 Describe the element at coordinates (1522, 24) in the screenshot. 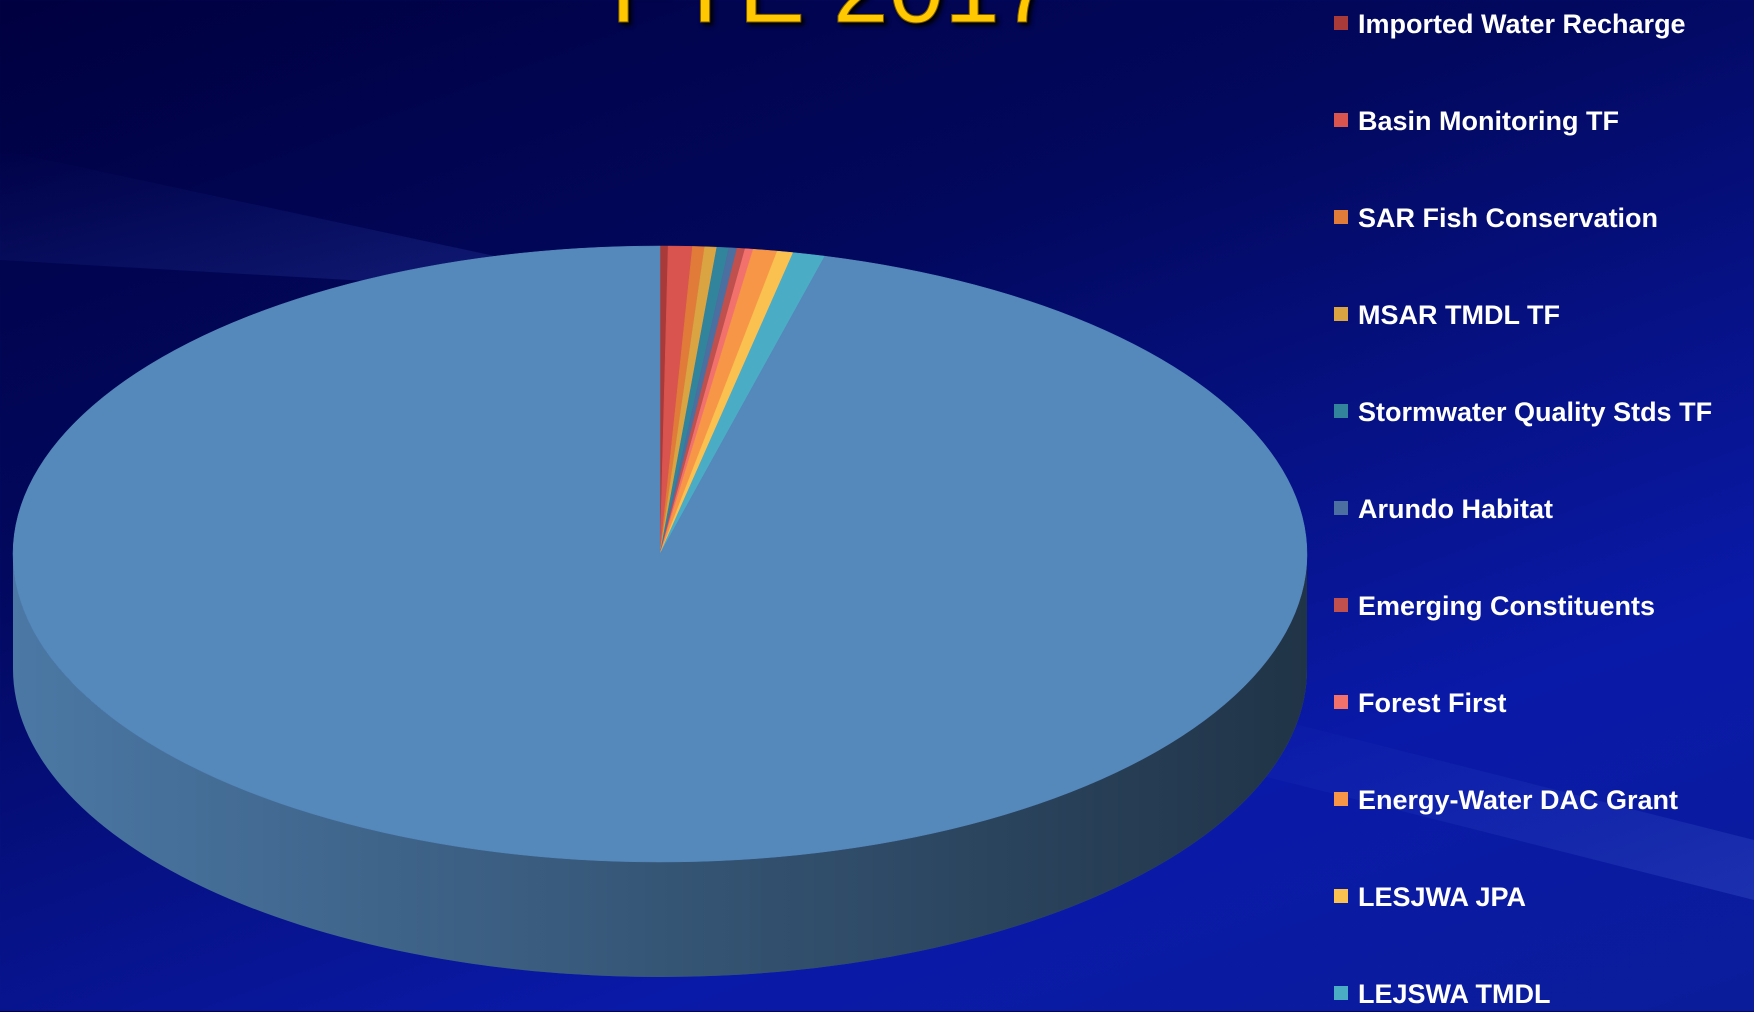

I see `legend-label: Imported Water Recharge` at that location.